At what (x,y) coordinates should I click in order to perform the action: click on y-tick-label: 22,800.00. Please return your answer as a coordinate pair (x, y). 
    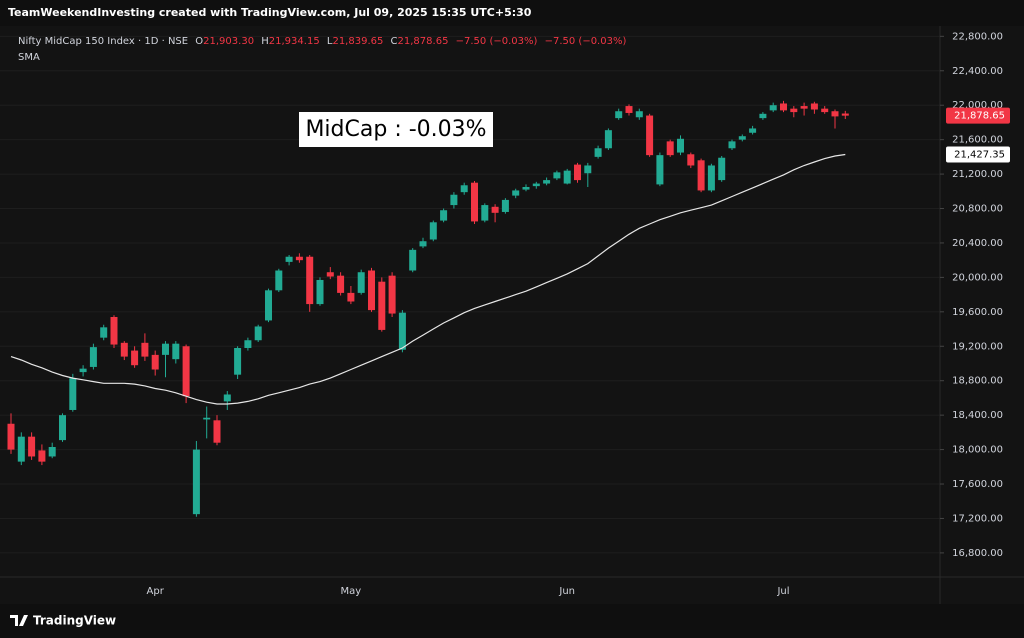
    Looking at the image, I should click on (977, 36).